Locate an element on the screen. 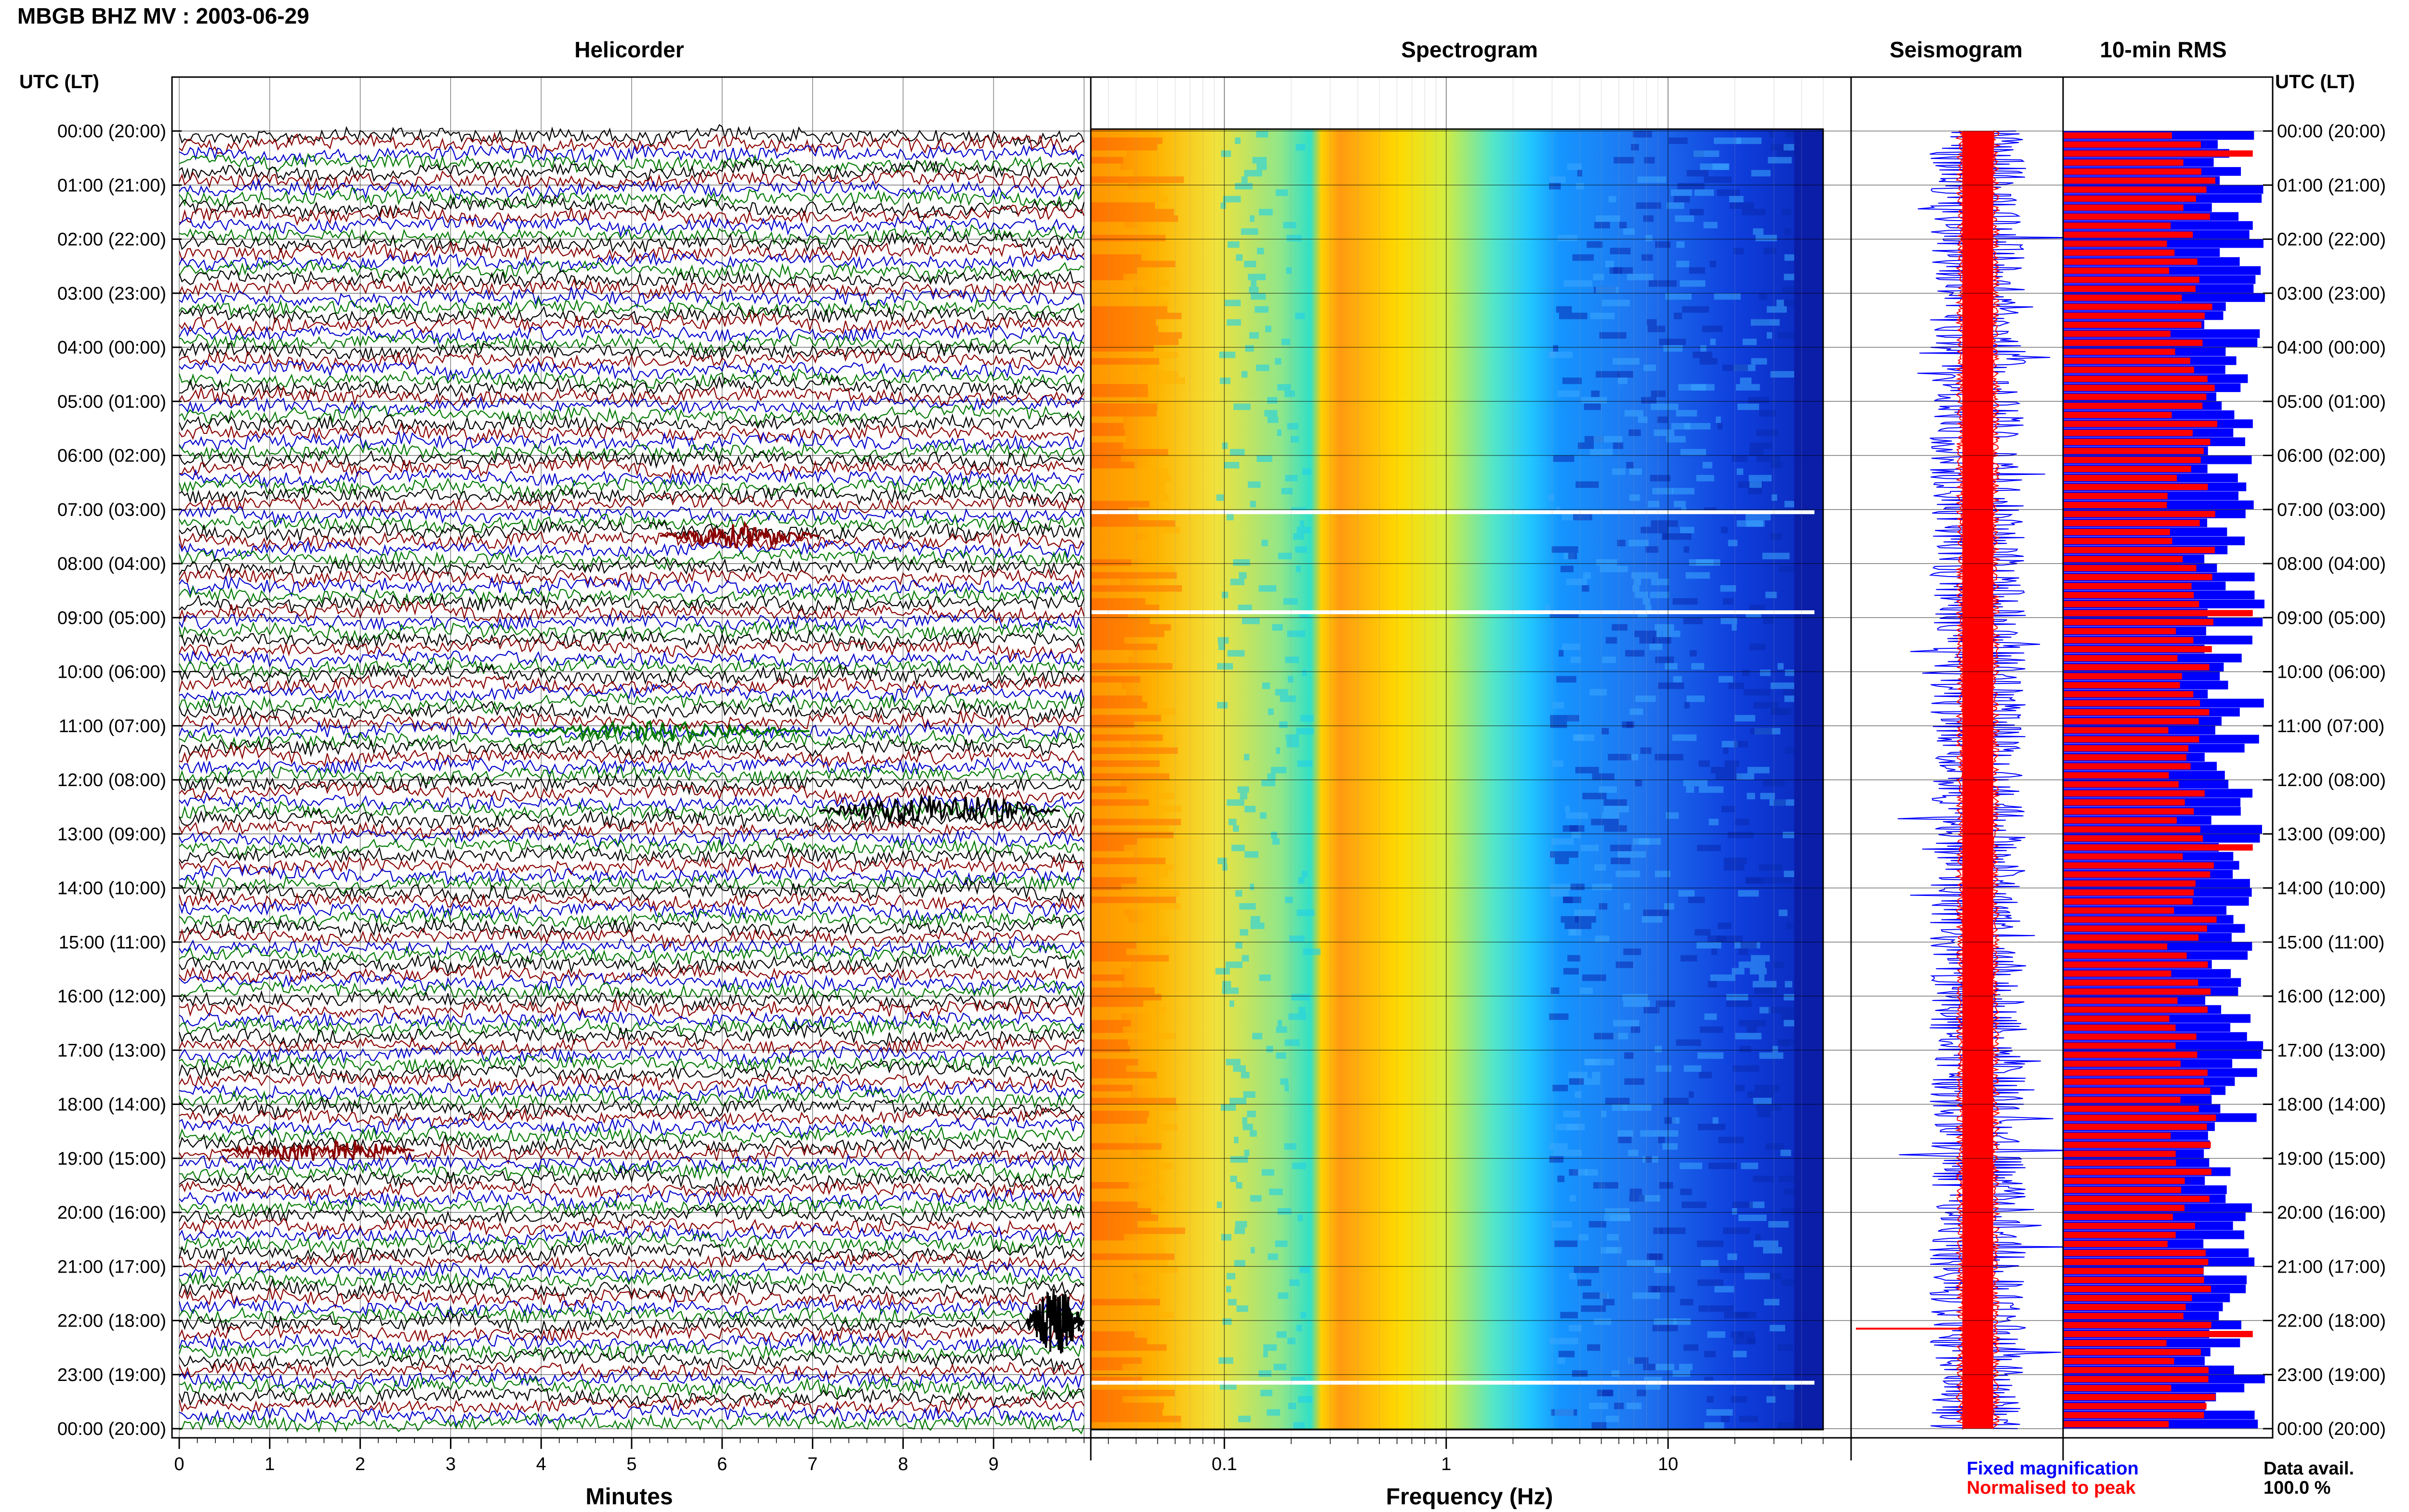 This screenshot has width=2409, height=1512. spectrogram-x-tick-label: 10 is located at coordinates (1668, 1464).